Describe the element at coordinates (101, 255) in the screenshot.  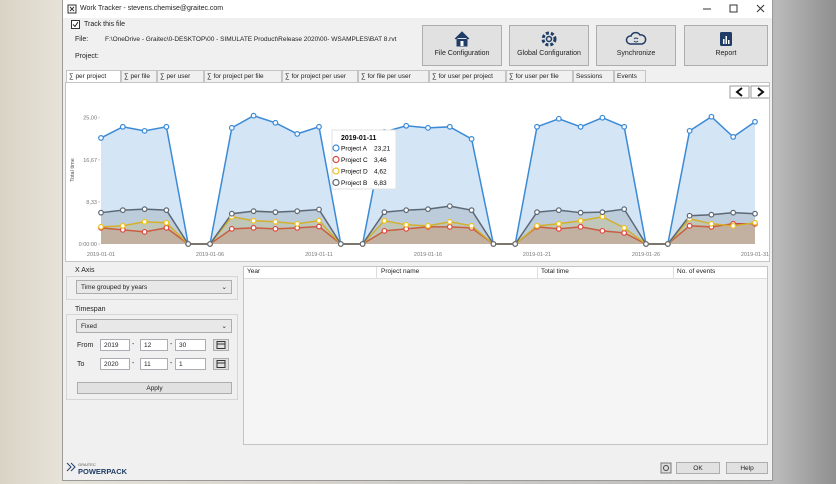
I see `x-tick-label: 2019-01-01` at that location.